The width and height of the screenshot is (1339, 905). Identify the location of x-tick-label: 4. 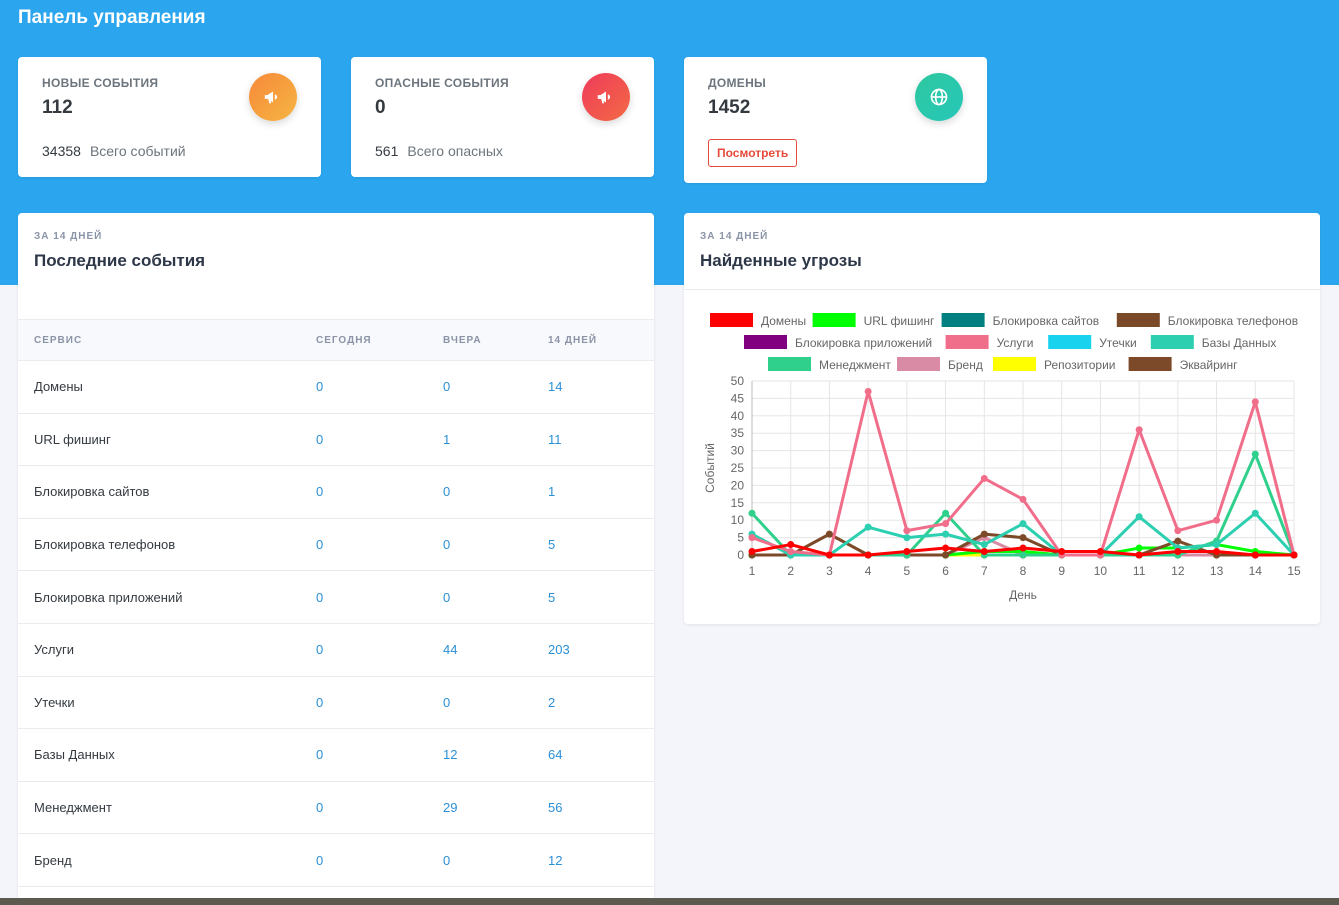
(868, 571).